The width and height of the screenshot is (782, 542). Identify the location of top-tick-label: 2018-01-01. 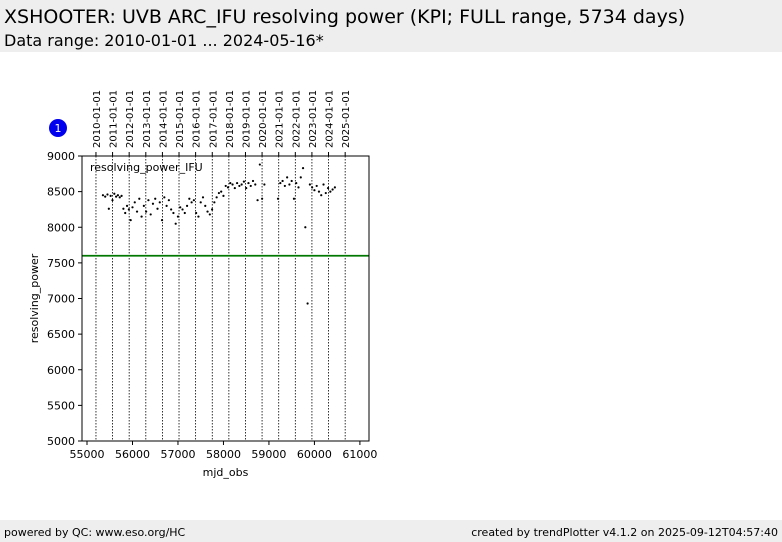
(230, 119).